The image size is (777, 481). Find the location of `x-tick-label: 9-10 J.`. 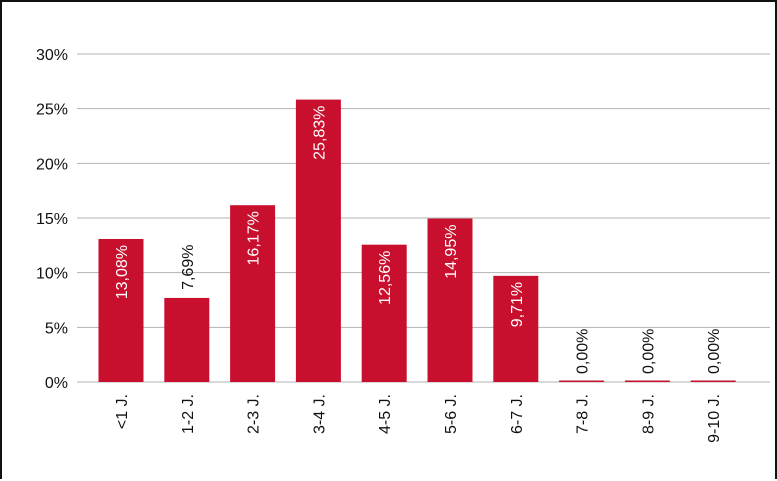

x-tick-label: 9-10 J. is located at coordinates (714, 418).